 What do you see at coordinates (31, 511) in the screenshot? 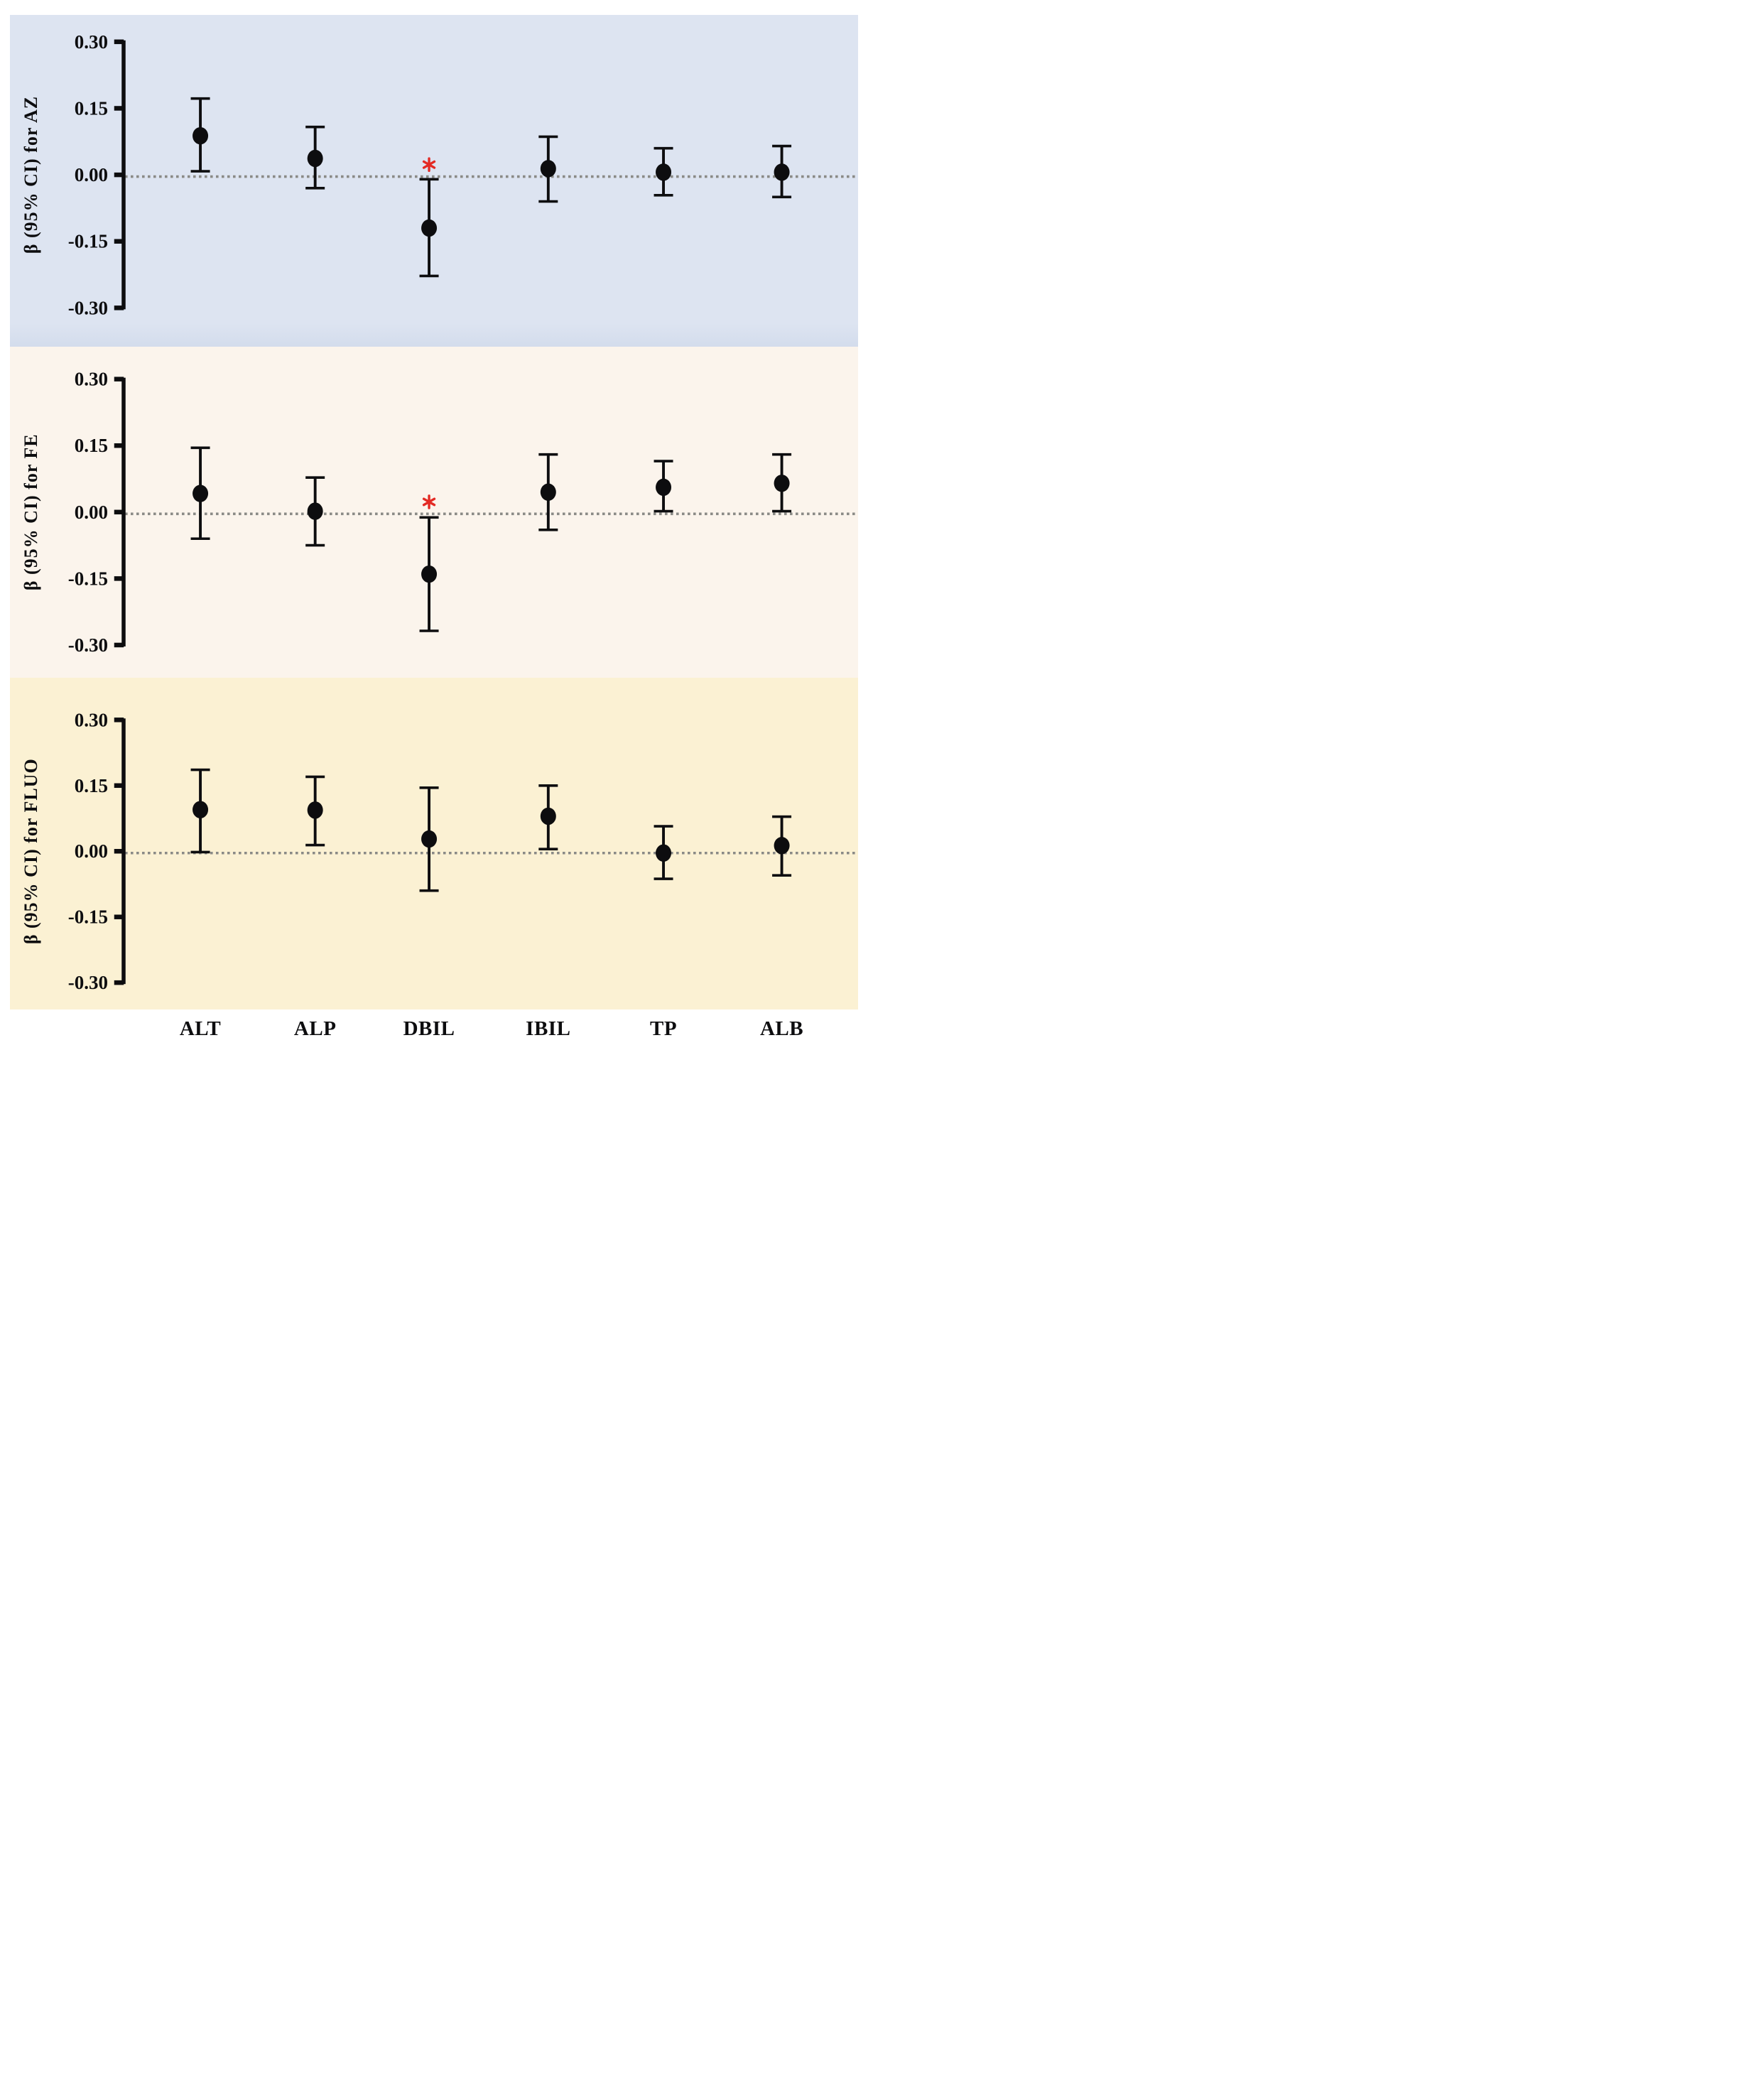
I see `y-axis-title: β (95% CI) for FE` at bounding box center [31, 511].